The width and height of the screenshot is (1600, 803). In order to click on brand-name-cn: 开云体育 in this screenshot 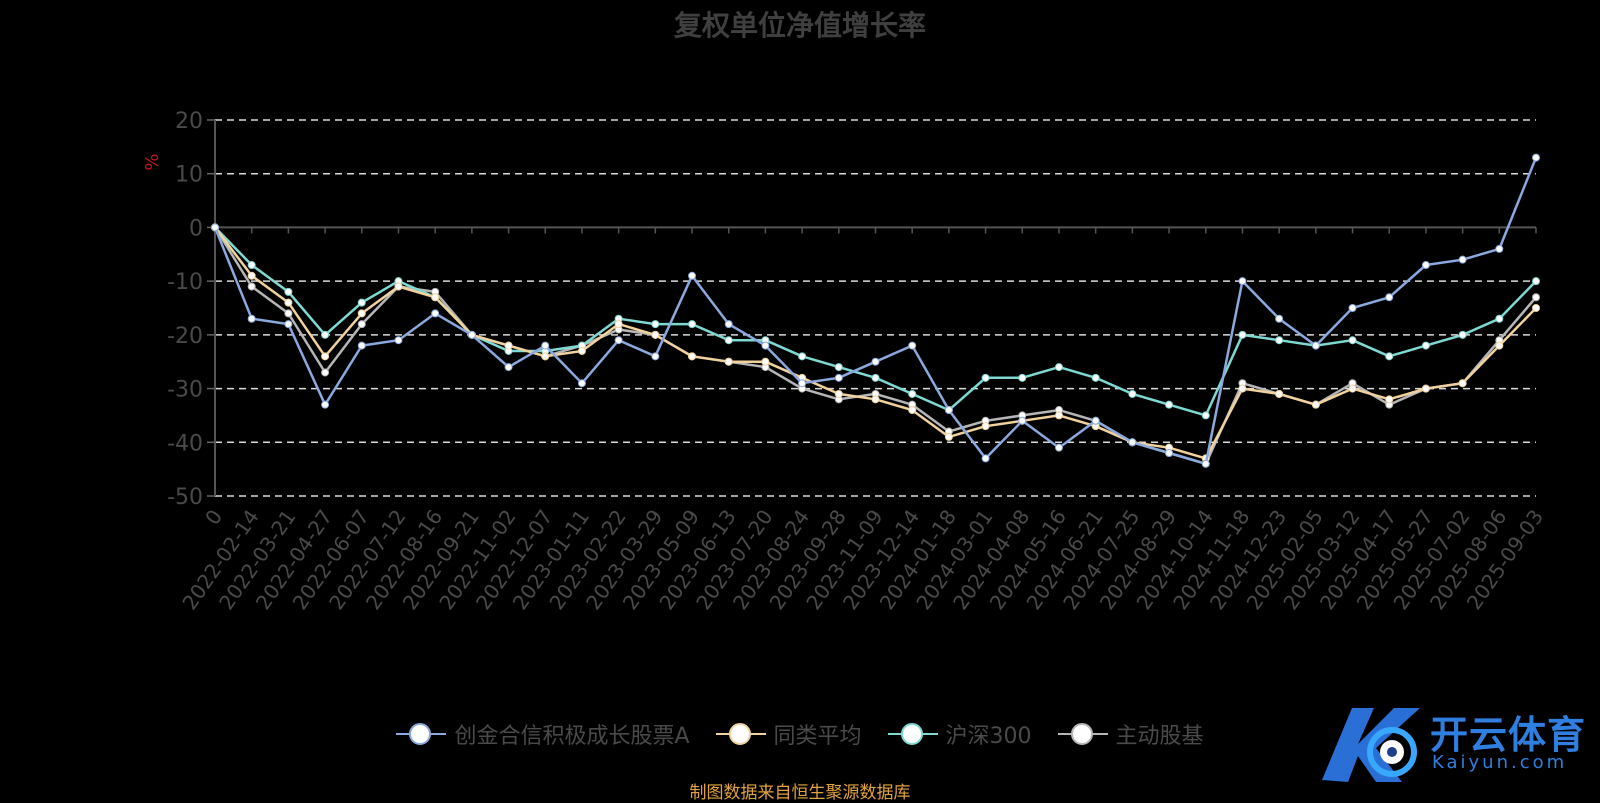, I will do `click(1508, 735)`.